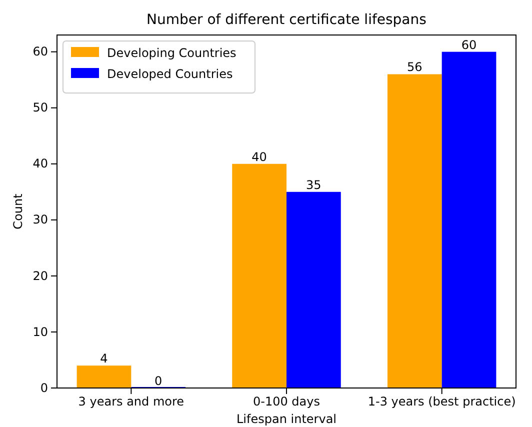 This screenshot has width=532, height=427. What do you see at coordinates (170, 74) in the screenshot?
I see `legend-label: Developed Countries` at bounding box center [170, 74].